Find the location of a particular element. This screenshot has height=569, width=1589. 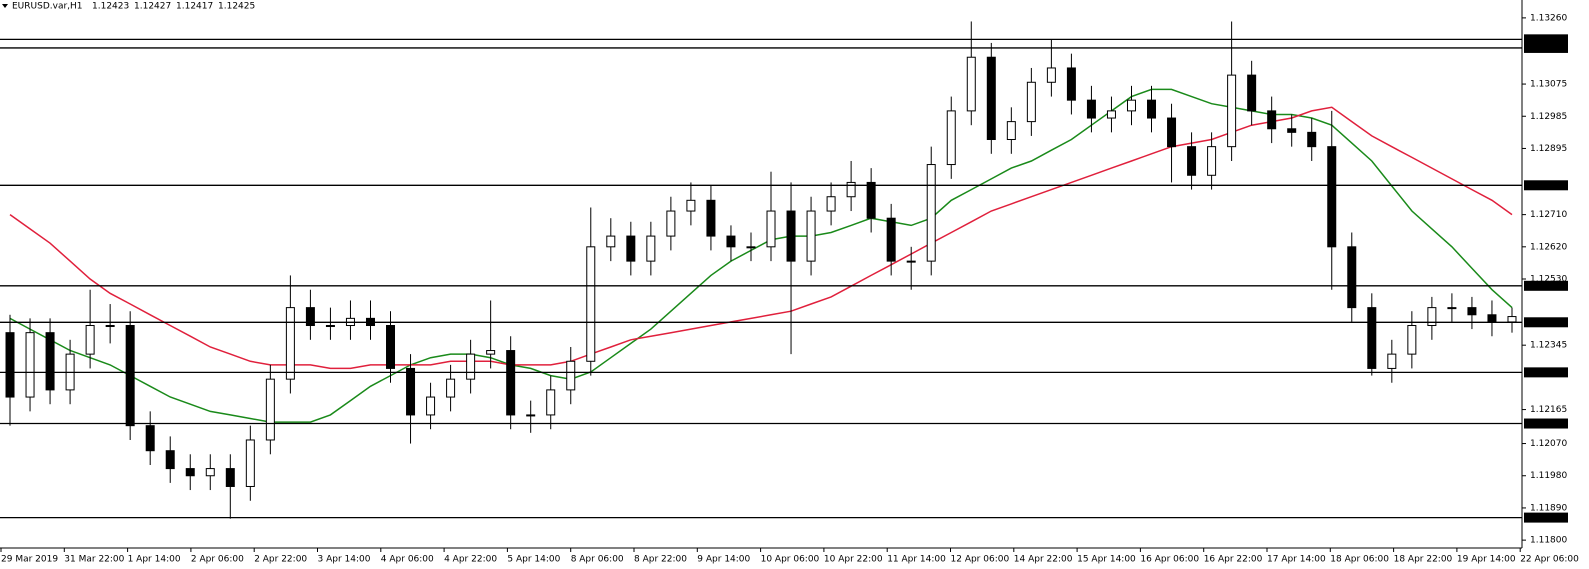

level-label: 1.12511 is located at coordinates (1546, 286).